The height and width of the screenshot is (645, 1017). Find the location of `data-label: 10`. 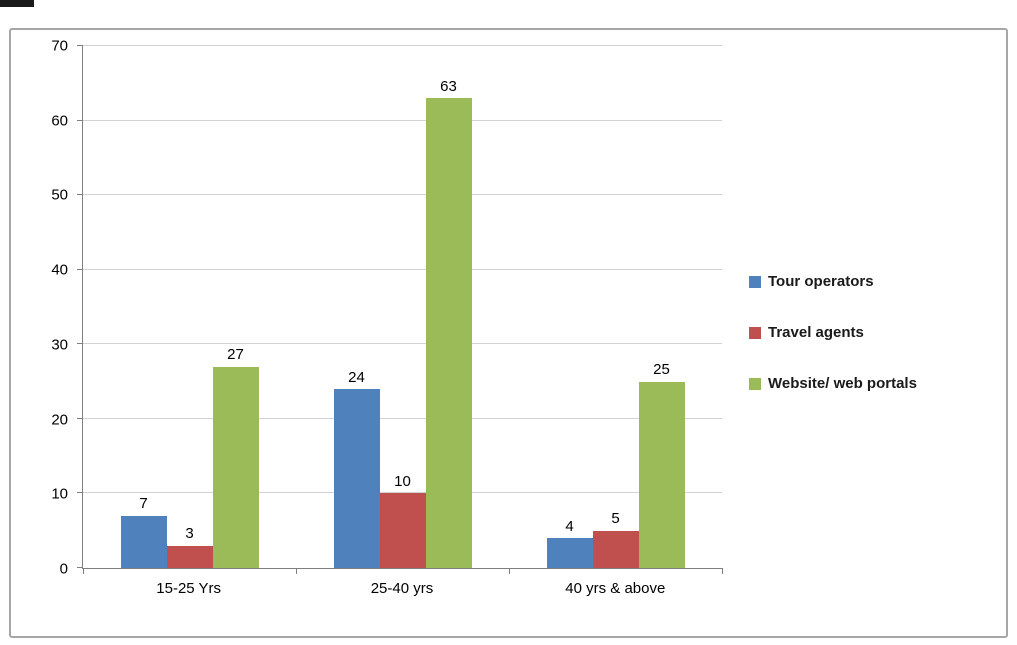

data-label: 10 is located at coordinates (402, 481).